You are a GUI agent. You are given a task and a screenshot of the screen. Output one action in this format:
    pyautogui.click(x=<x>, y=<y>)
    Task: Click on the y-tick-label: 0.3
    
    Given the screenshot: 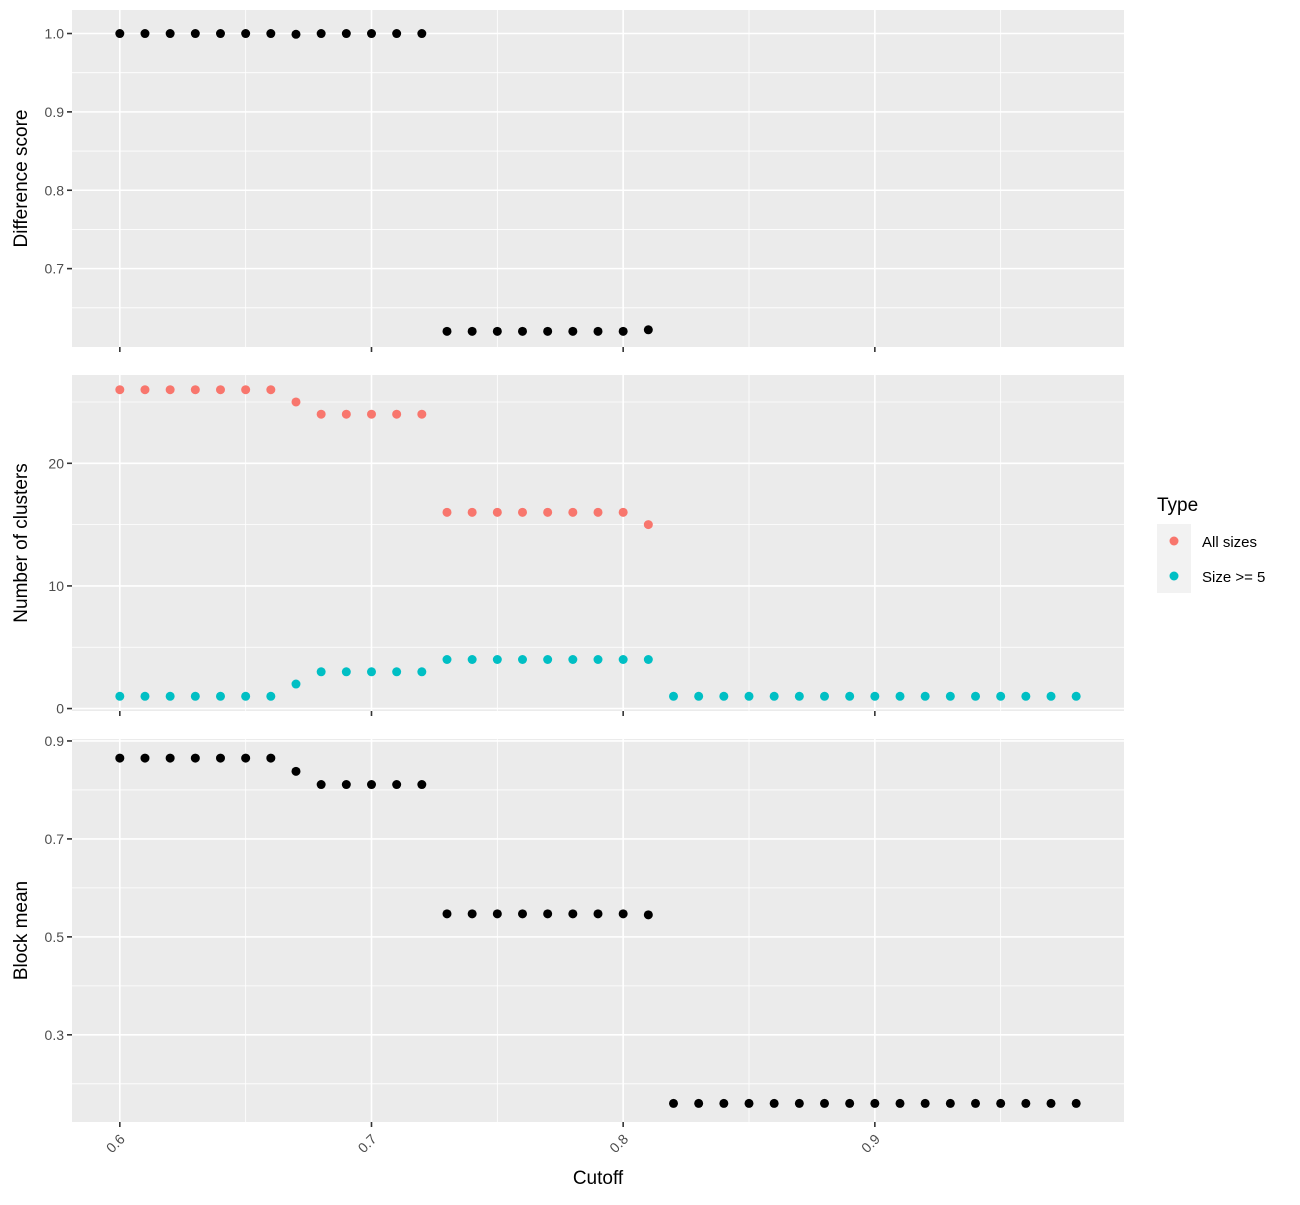 What is the action you would take?
    pyautogui.click(x=55, y=1035)
    